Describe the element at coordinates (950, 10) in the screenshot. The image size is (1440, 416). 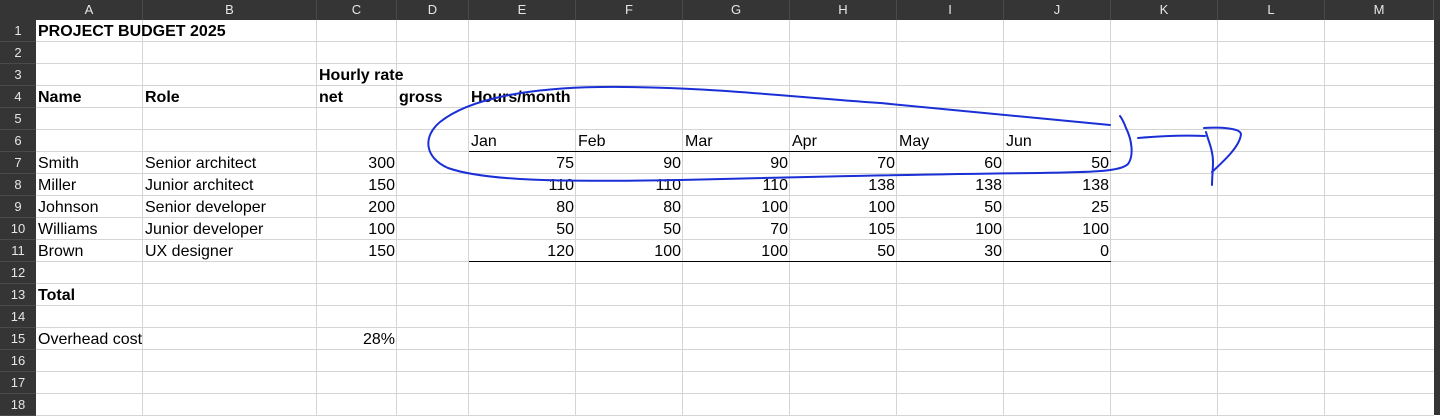
I see `column-header-i: I` at that location.